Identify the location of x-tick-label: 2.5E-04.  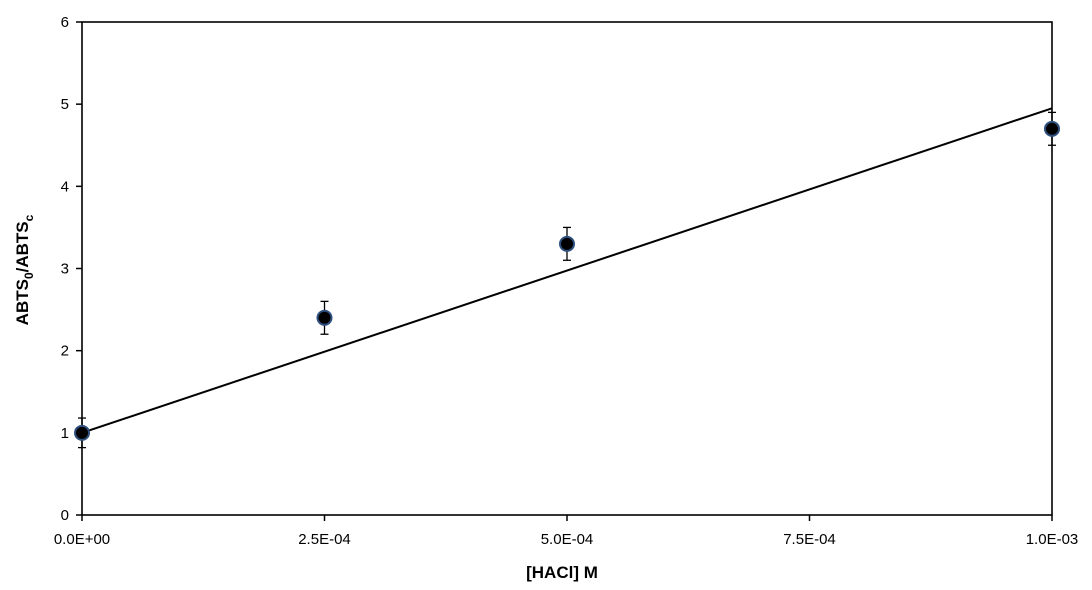
(324, 539).